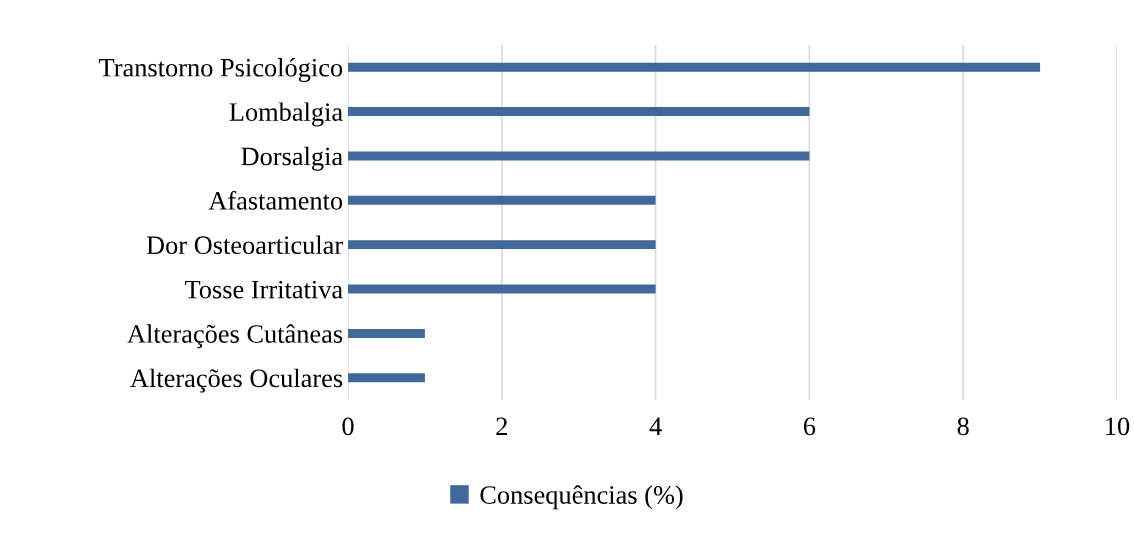 Image resolution: width=1134 pixels, height=533 pixels. What do you see at coordinates (275, 200) in the screenshot?
I see `y-tick-label: Afastamento` at bounding box center [275, 200].